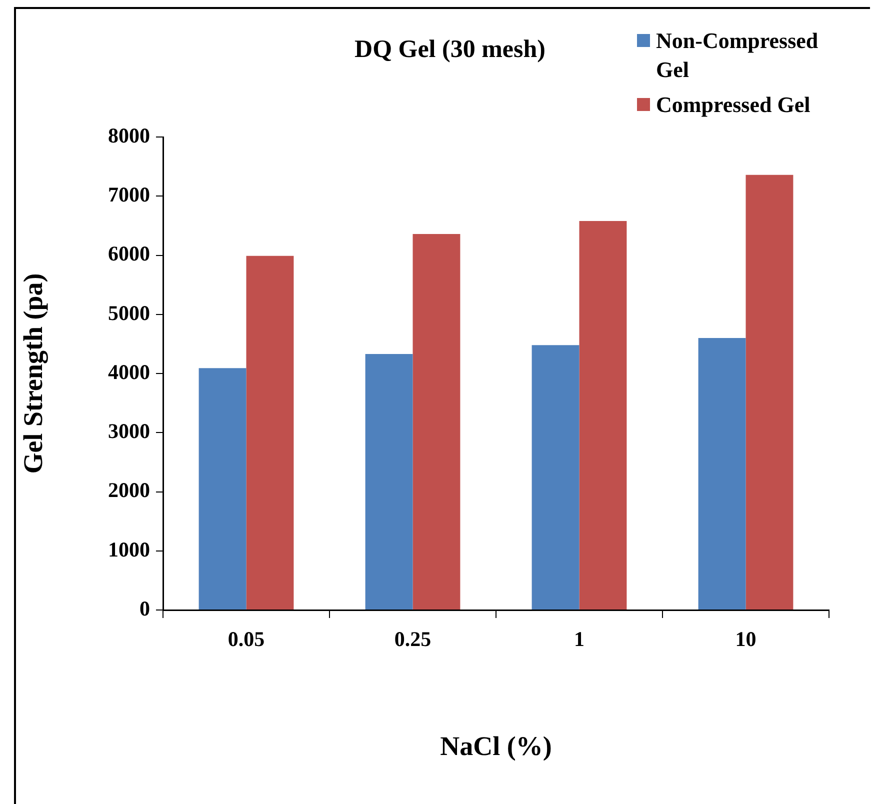  Describe the element at coordinates (129, 490) in the screenshot. I see `y-tick-label: 2000` at that location.